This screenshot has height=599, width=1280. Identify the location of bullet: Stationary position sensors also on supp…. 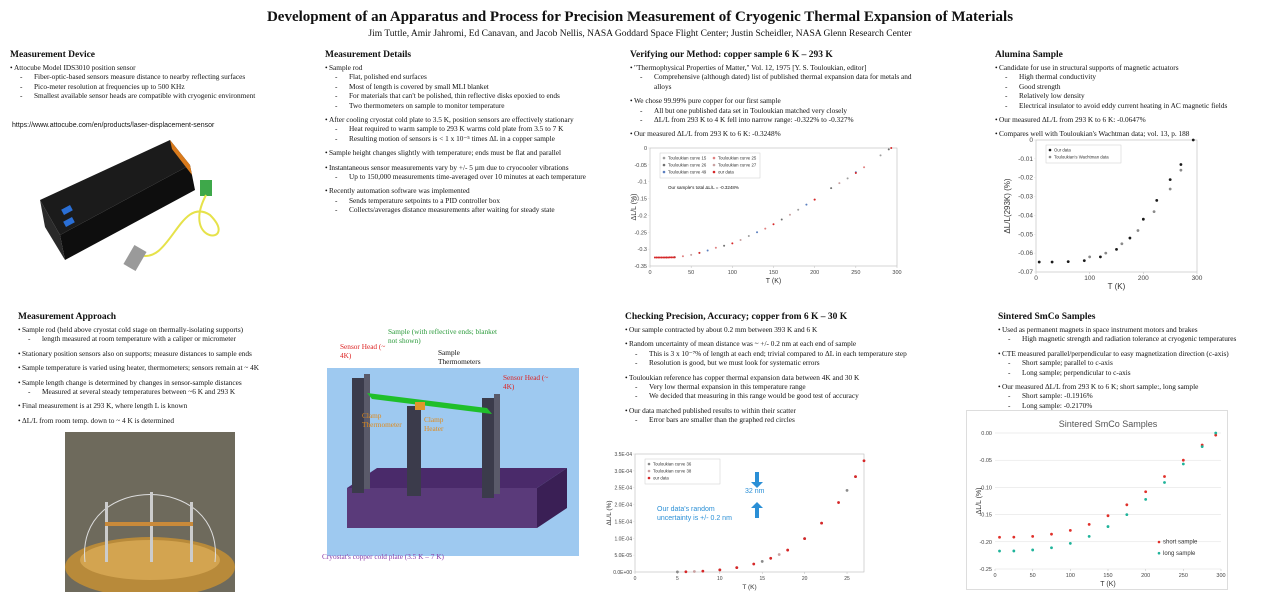
(163, 354).